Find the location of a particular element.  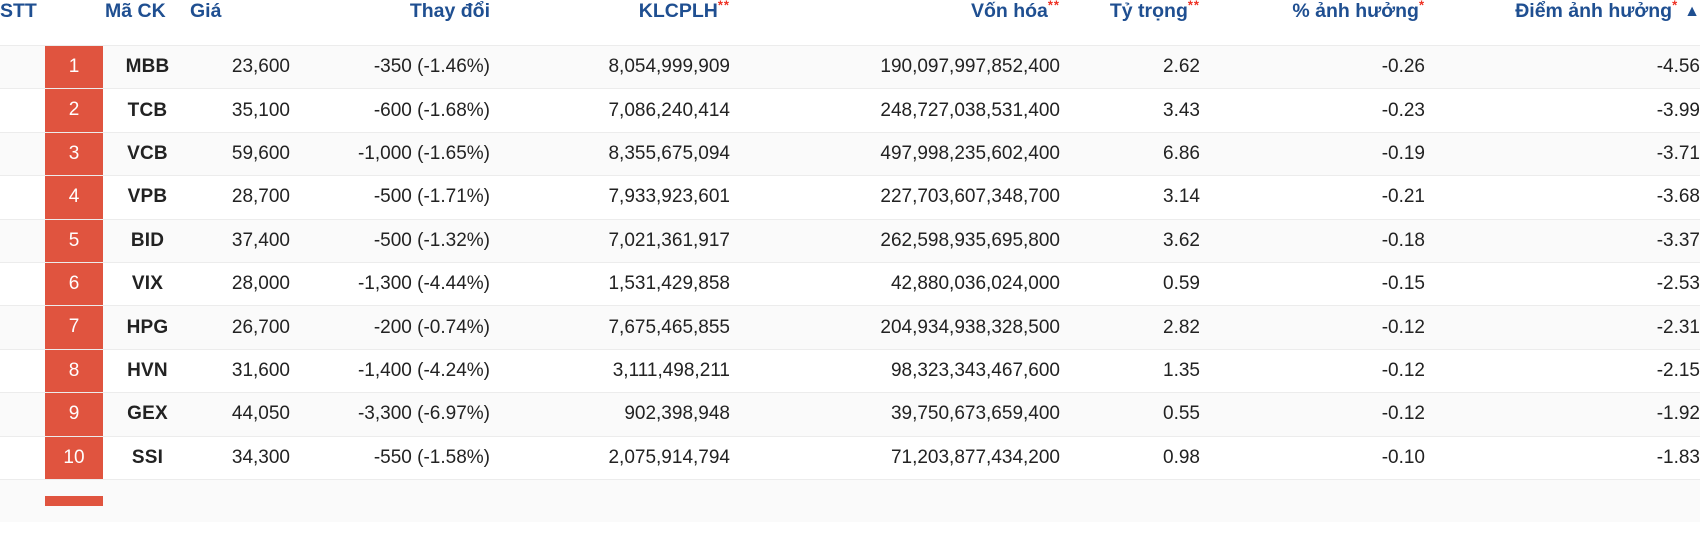

row-index-badge: 10 is located at coordinates (74, 457).